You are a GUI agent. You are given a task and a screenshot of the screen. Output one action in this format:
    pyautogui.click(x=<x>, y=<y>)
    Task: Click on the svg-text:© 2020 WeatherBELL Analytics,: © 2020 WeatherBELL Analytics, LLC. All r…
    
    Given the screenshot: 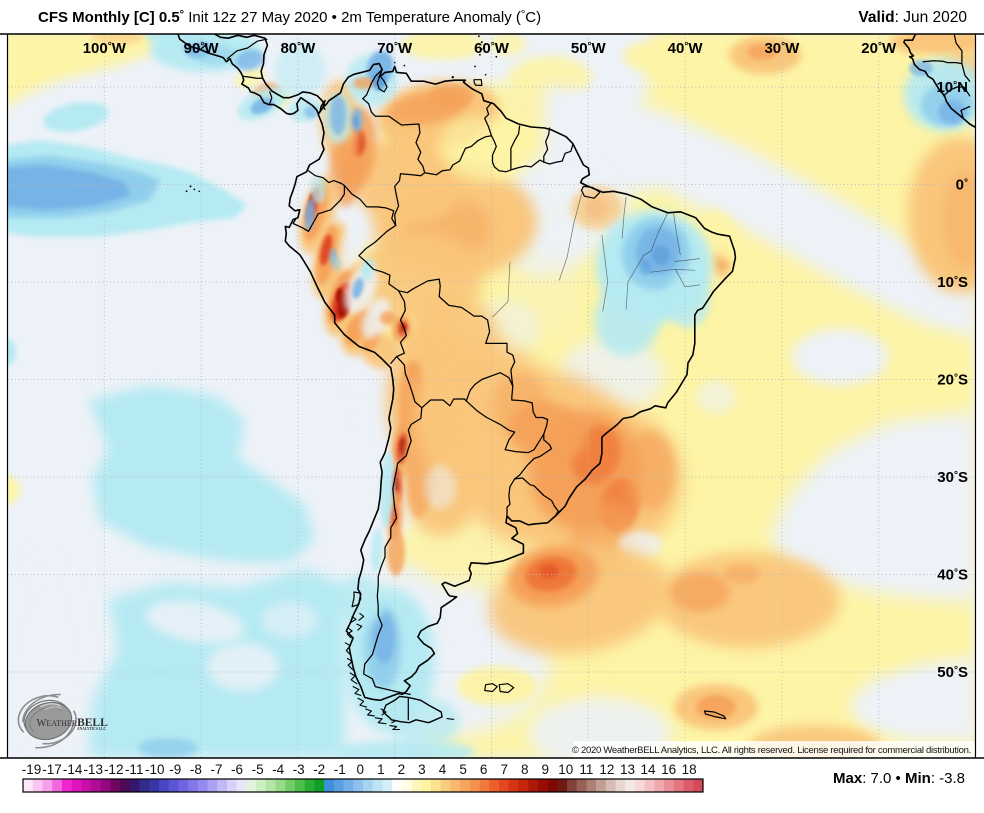 What is the action you would take?
    pyautogui.click(x=771, y=750)
    